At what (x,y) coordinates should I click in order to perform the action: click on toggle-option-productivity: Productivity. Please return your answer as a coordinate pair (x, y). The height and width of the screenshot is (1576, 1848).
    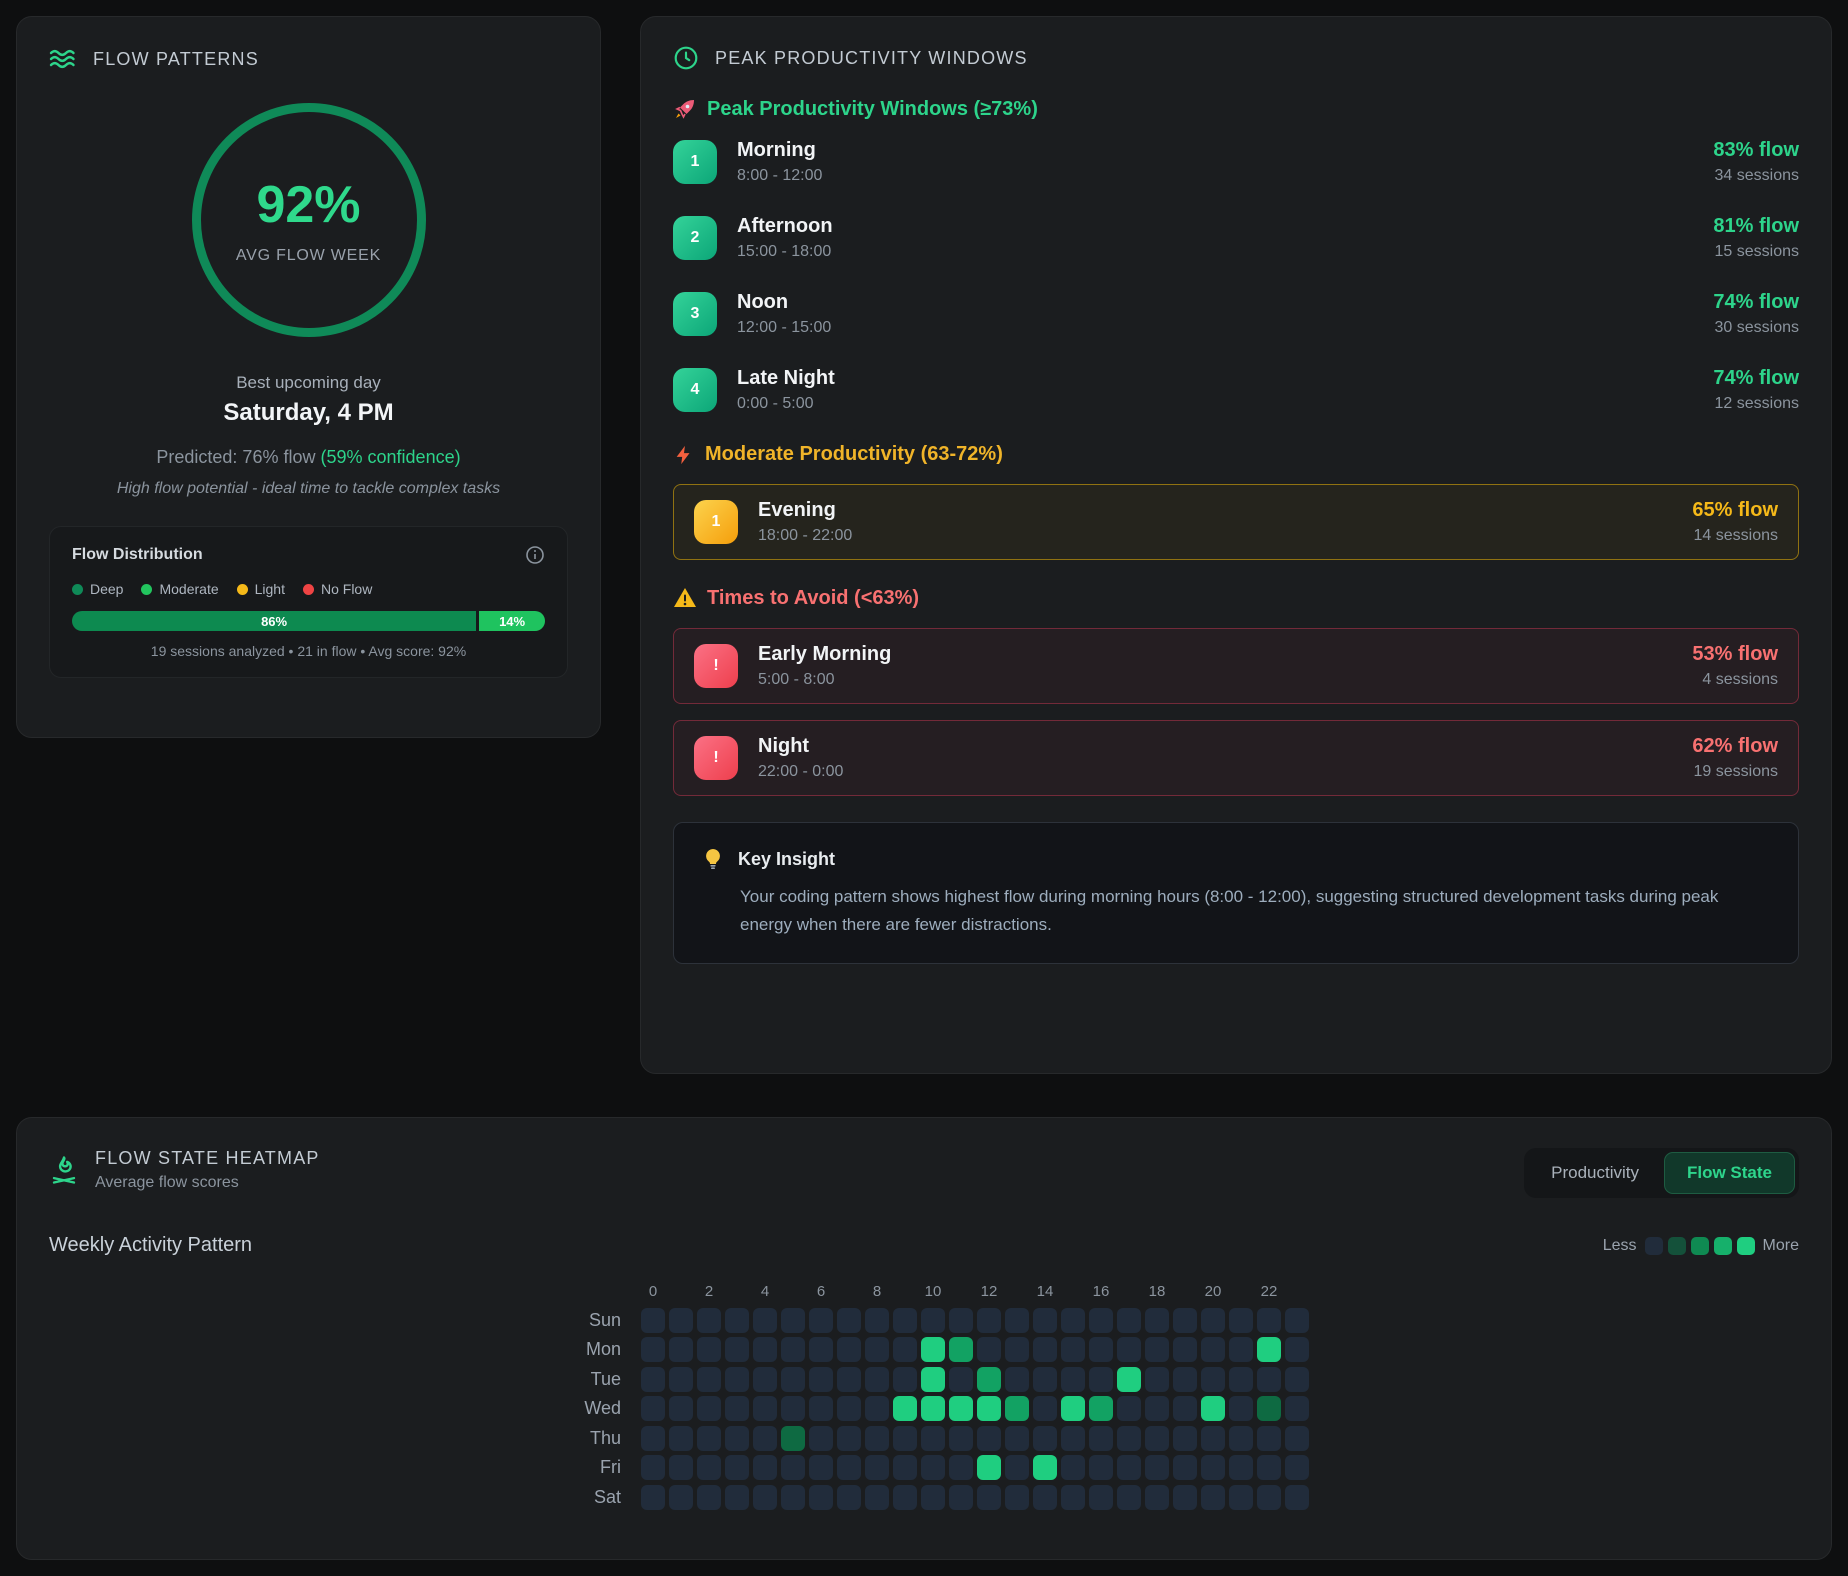
    Looking at the image, I should click on (1595, 1173).